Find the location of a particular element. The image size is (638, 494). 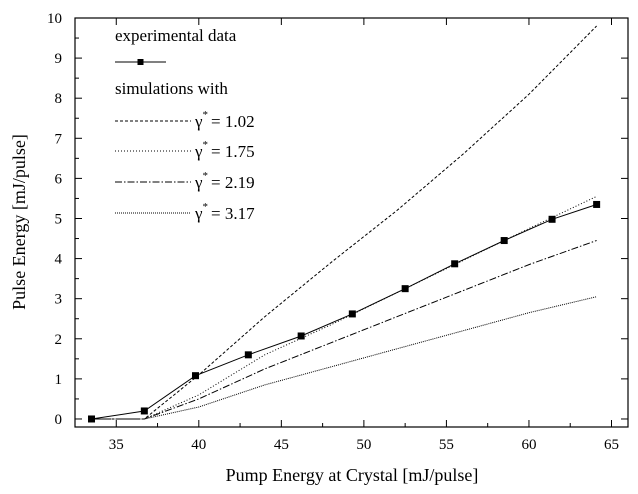

legend-label-gamma-2: γ* = 1.75 is located at coordinates (224, 150).